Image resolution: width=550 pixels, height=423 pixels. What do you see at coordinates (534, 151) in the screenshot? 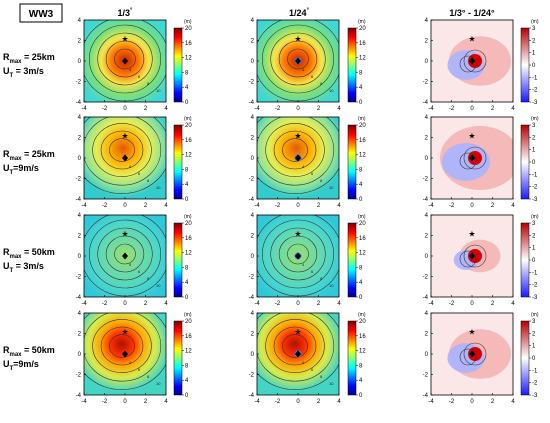
I see `colorbar-tick-label: 1` at bounding box center [534, 151].